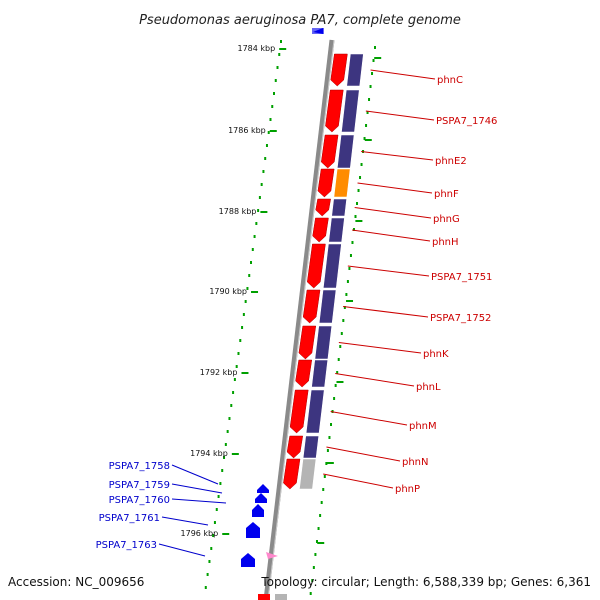 This screenshot has width=600, height=600. I want to click on gene-label-pspa7_1751: PSPA7_1751, so click(461, 277).